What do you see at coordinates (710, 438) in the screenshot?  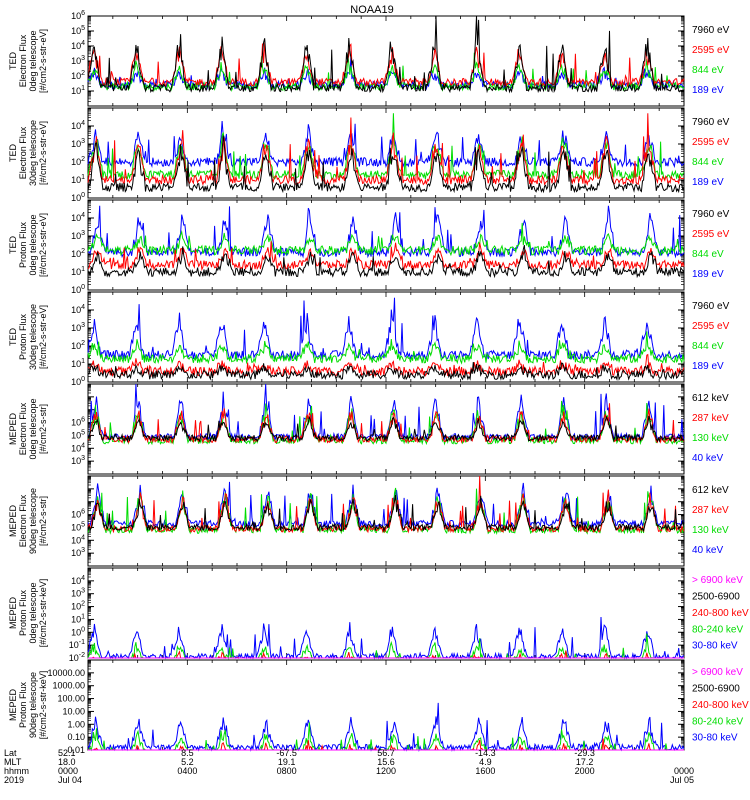 I see `legend-entry: 130 keV` at bounding box center [710, 438].